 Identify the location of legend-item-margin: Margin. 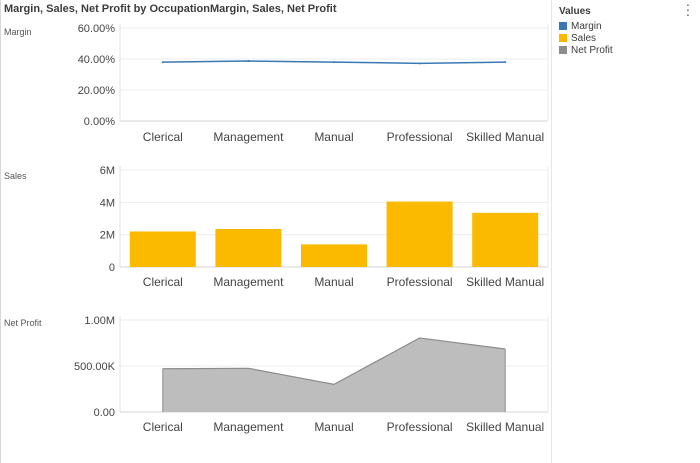
(586, 26).